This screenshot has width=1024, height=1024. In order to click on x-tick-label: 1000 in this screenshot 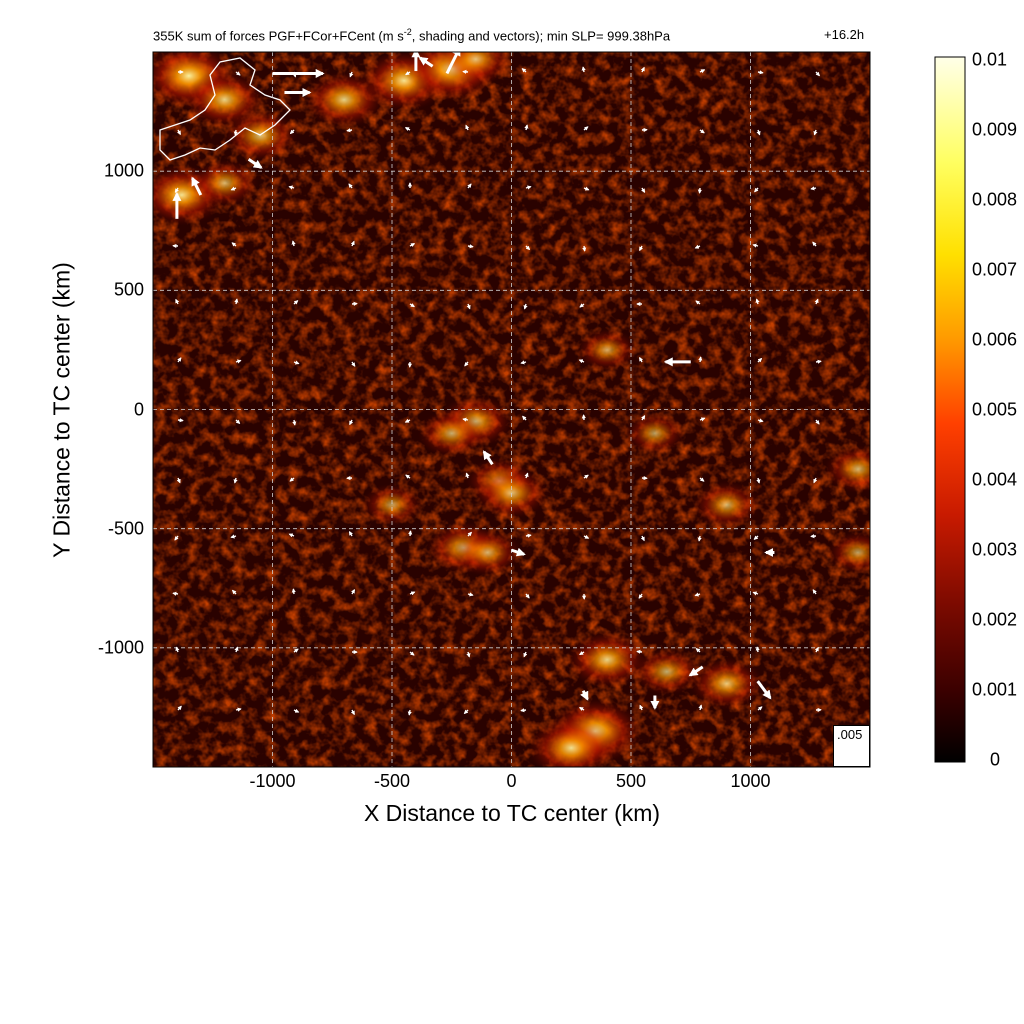, I will do `click(750, 781)`.